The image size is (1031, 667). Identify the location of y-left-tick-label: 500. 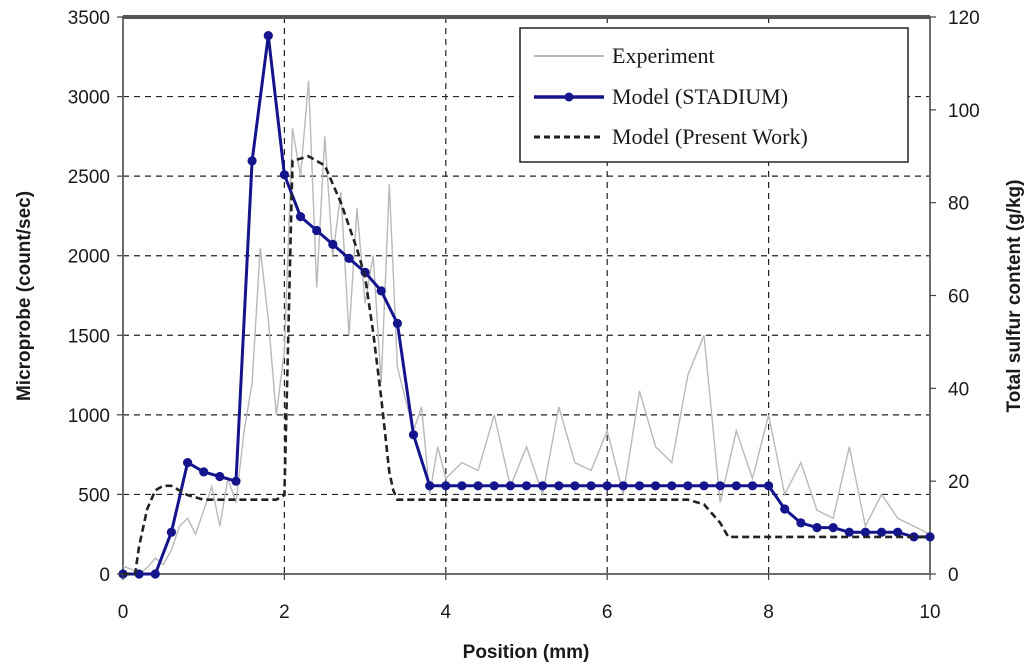
(94, 495).